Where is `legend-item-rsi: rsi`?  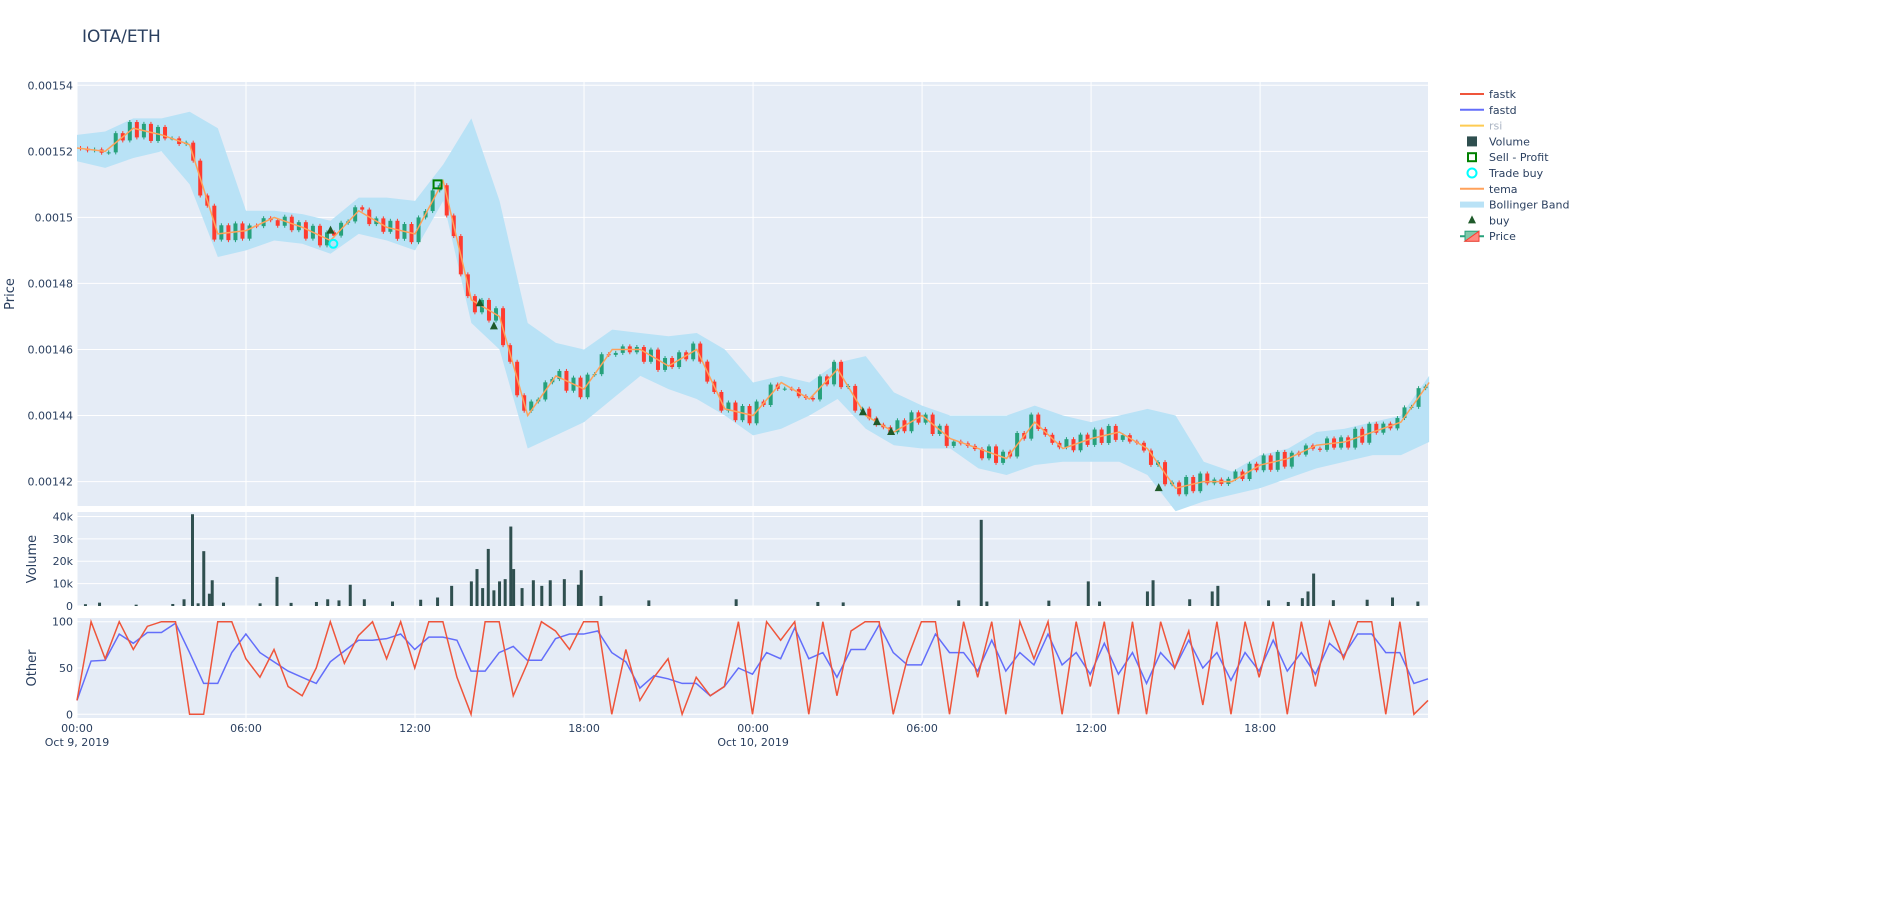
legend-item-rsi: rsi is located at coordinates (1481, 126).